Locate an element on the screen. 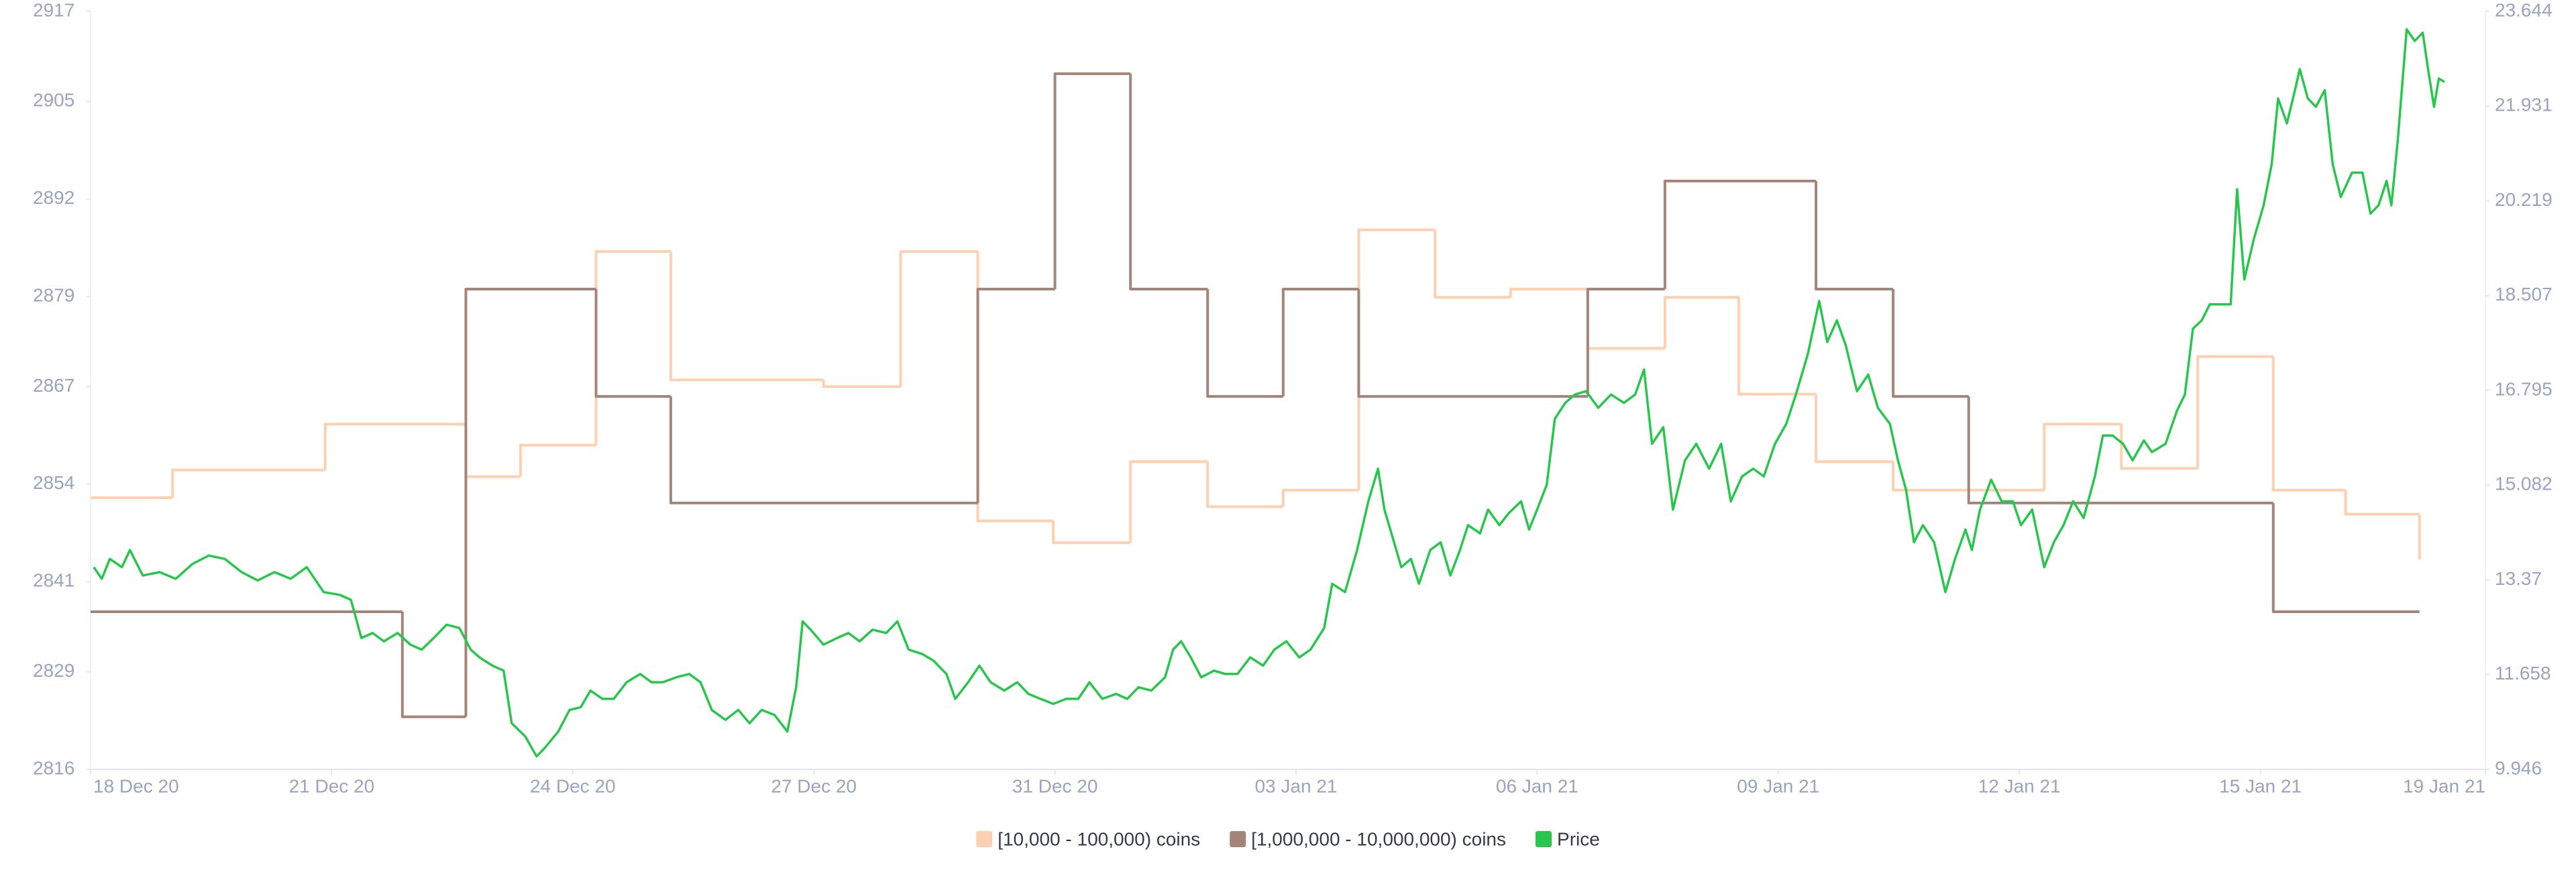 The height and width of the screenshot is (872, 2576). y-tick-label: 2829 is located at coordinates (53, 670).